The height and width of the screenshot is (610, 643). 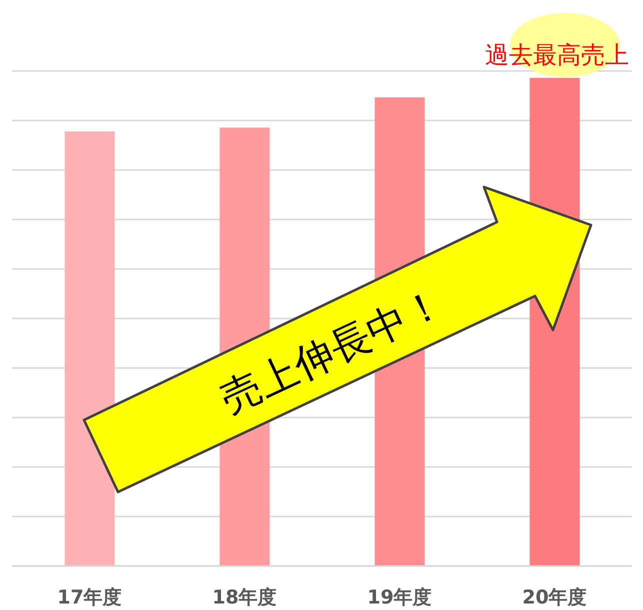 What do you see at coordinates (244, 597) in the screenshot?
I see `x-tick-label: 18年度` at bounding box center [244, 597].